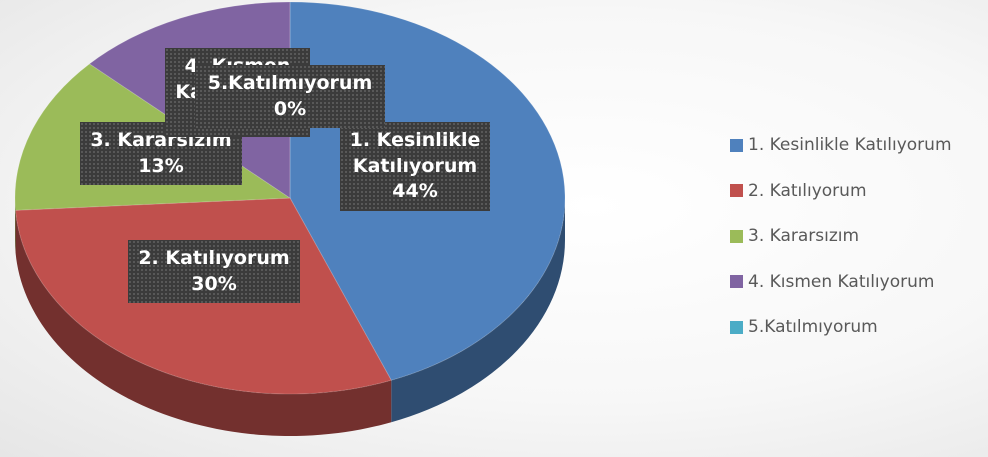 This screenshot has height=457, width=988. I want to click on data-label-value: 13%, so click(161, 165).